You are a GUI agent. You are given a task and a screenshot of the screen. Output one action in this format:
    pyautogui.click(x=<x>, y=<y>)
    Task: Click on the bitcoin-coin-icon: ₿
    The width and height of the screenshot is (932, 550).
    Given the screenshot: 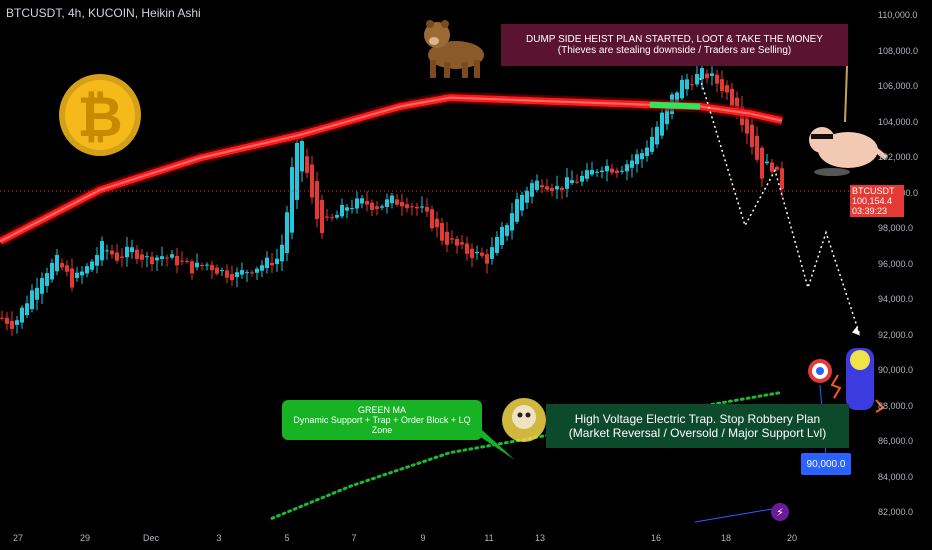 What is the action you would take?
    pyautogui.click(x=100, y=115)
    